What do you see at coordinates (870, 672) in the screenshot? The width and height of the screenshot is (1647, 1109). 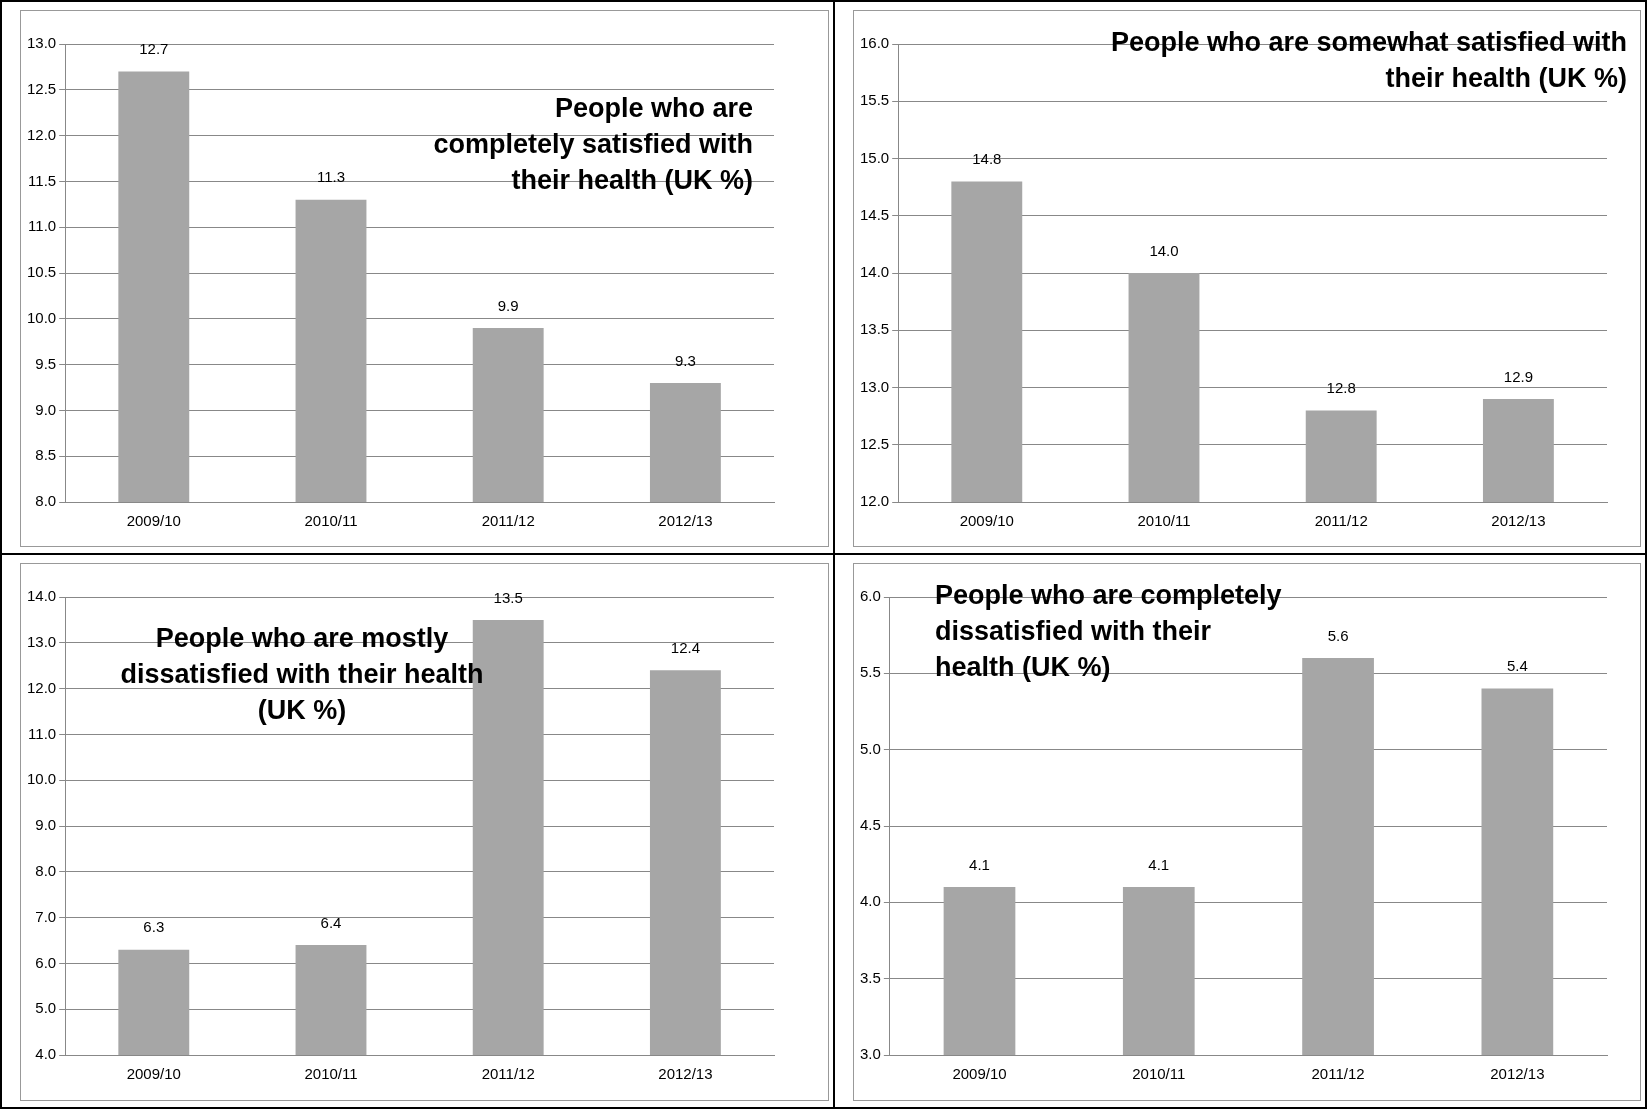 I see `y-tick-label: 5.5` at bounding box center [870, 672].